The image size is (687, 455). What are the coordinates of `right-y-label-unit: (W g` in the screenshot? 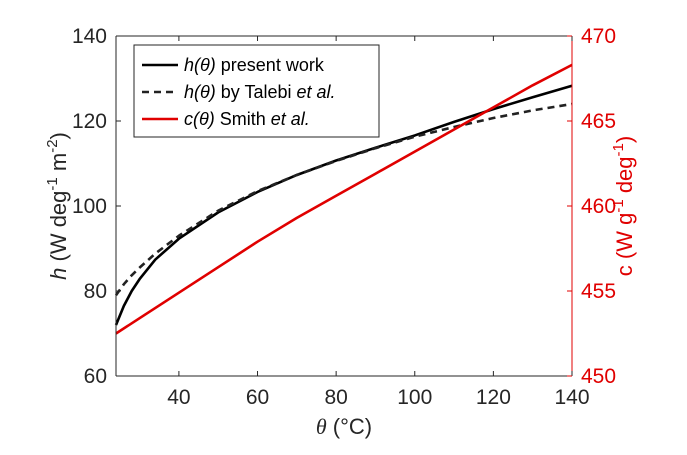 It's located at (624, 239).